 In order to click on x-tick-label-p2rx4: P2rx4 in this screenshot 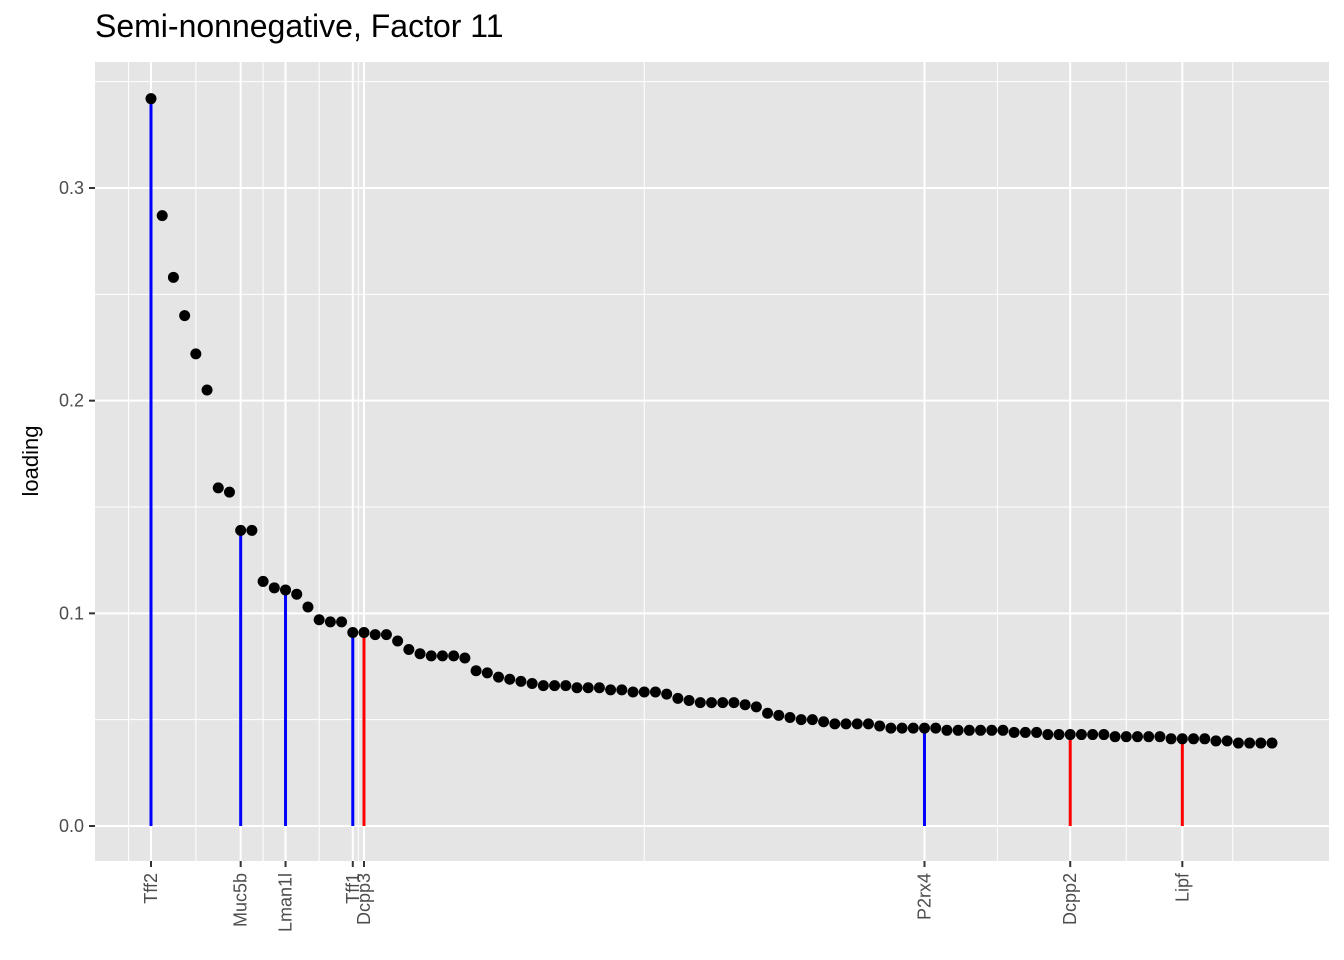, I will do `click(924, 896)`.